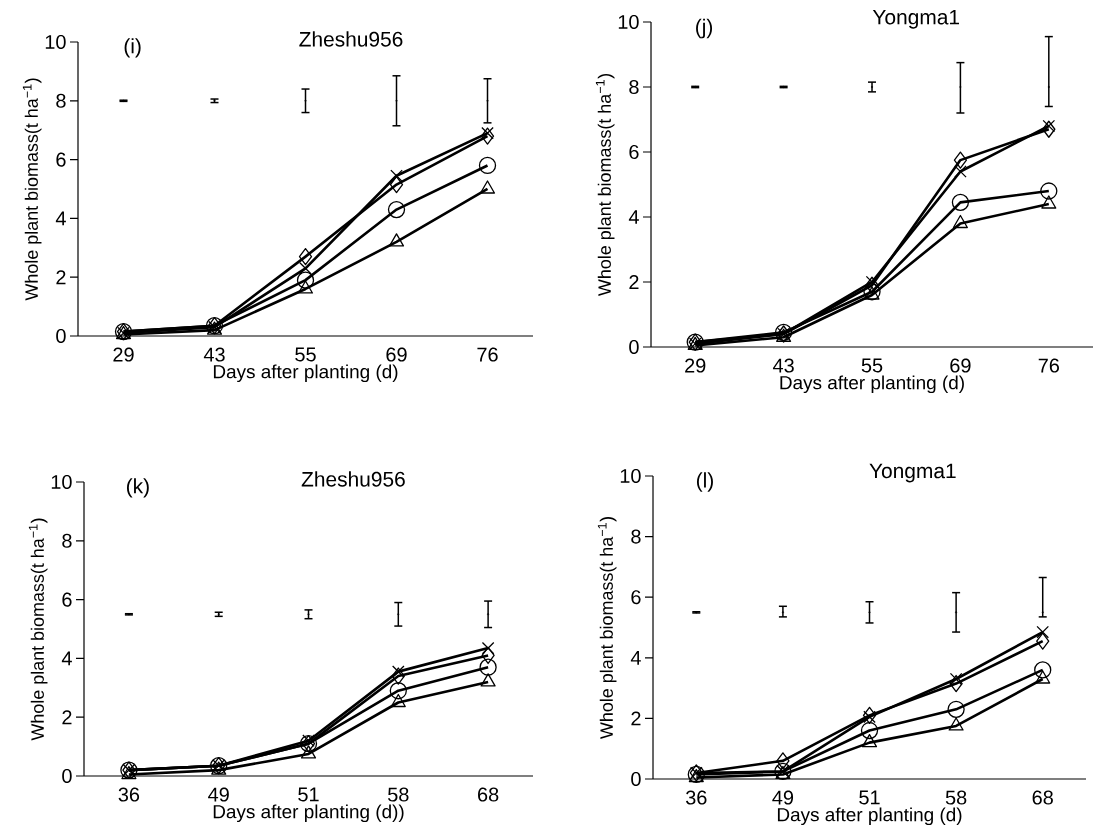  What do you see at coordinates (132, 48) in the screenshot?
I see `annotation: (i)` at bounding box center [132, 48].